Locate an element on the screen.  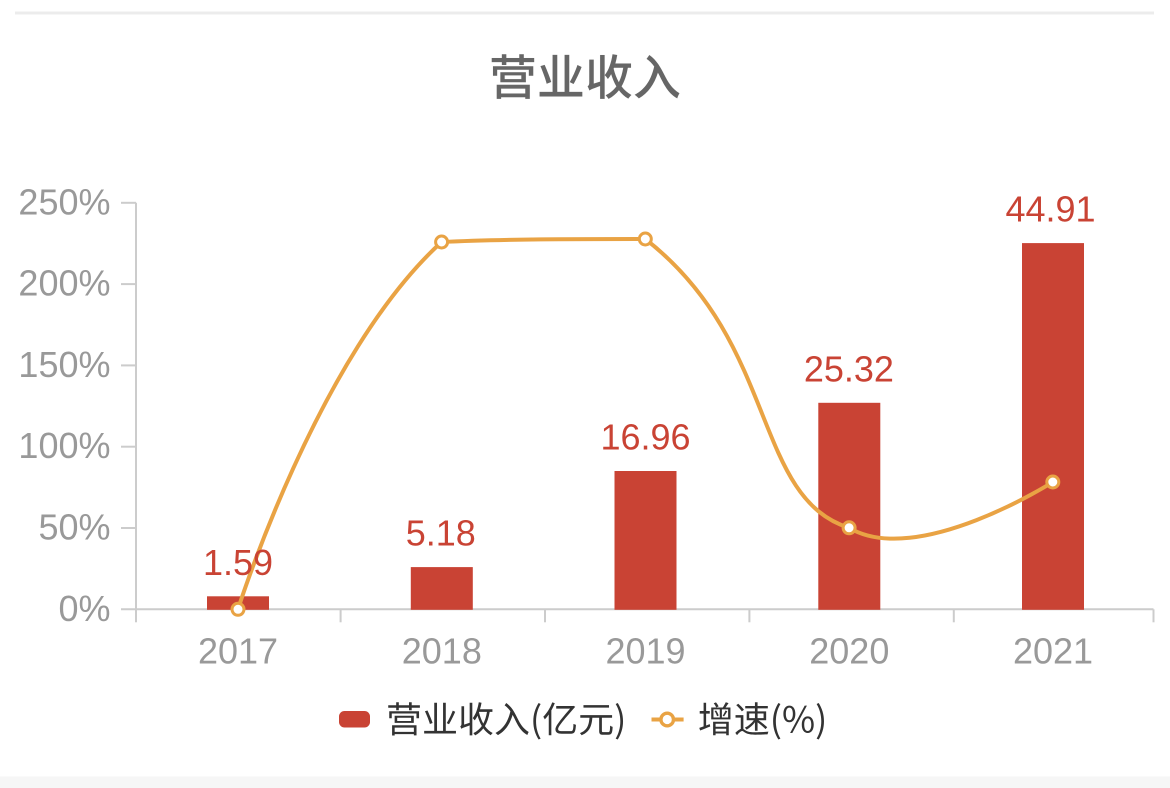
svg-text: 2020 is located at coordinates (849, 651).